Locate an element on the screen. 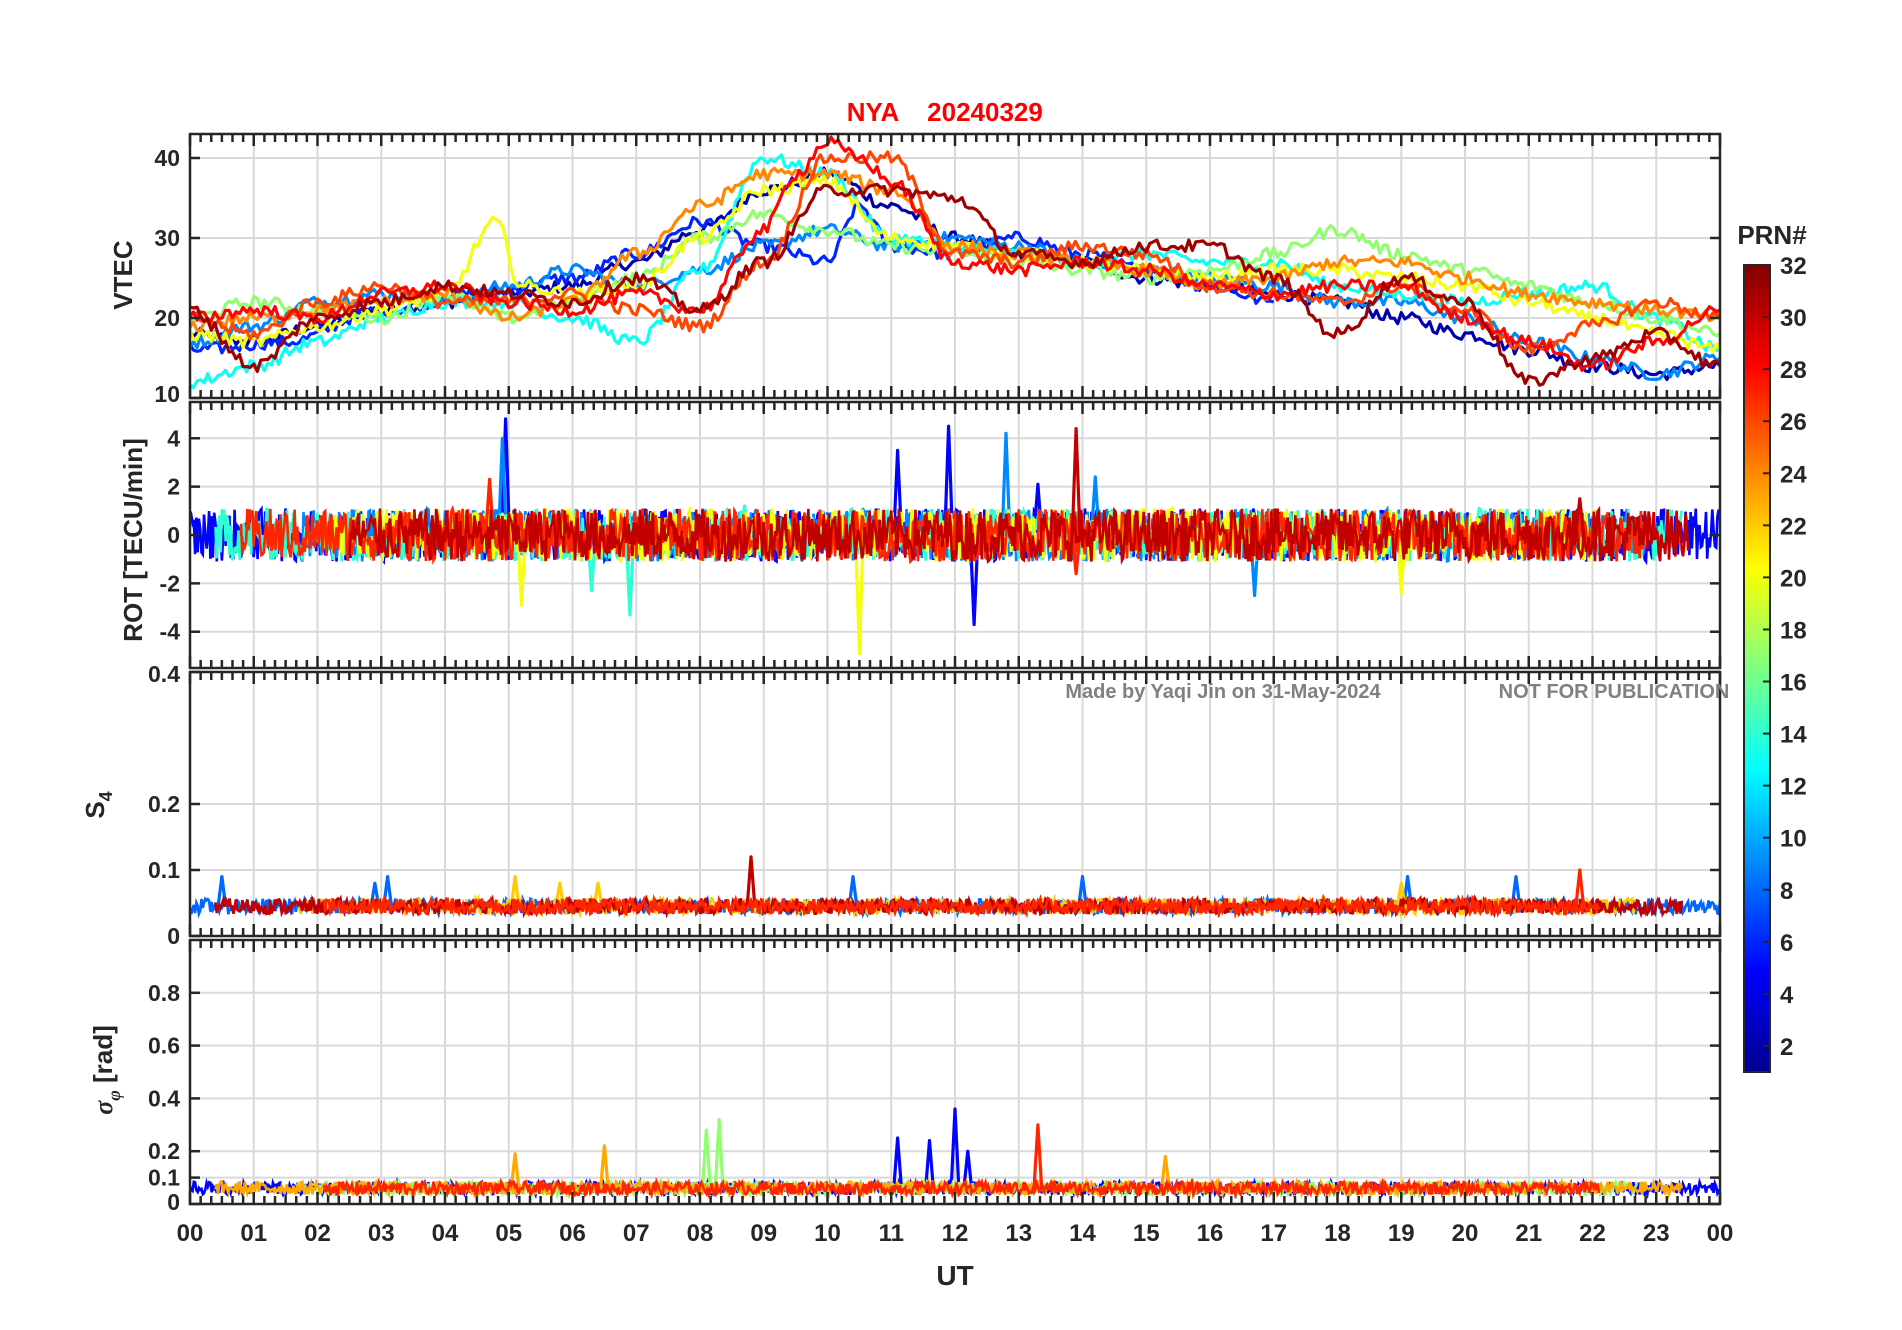  x-tick-label: 08 is located at coordinates (700, 1233).